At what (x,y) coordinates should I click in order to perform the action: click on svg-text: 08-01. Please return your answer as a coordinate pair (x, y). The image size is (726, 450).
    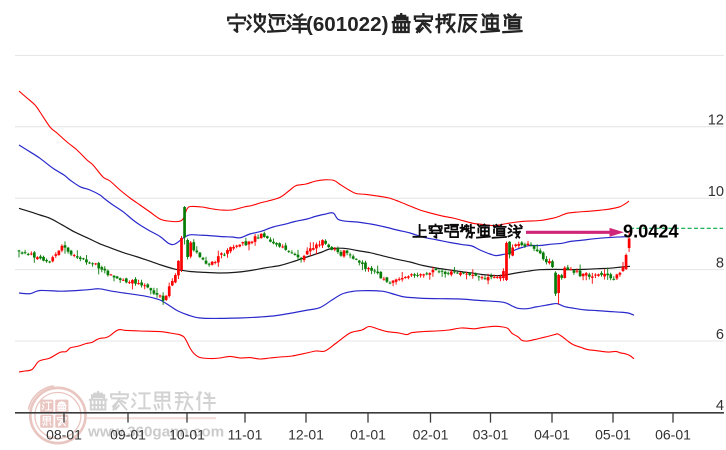
    Looking at the image, I should click on (64, 435).